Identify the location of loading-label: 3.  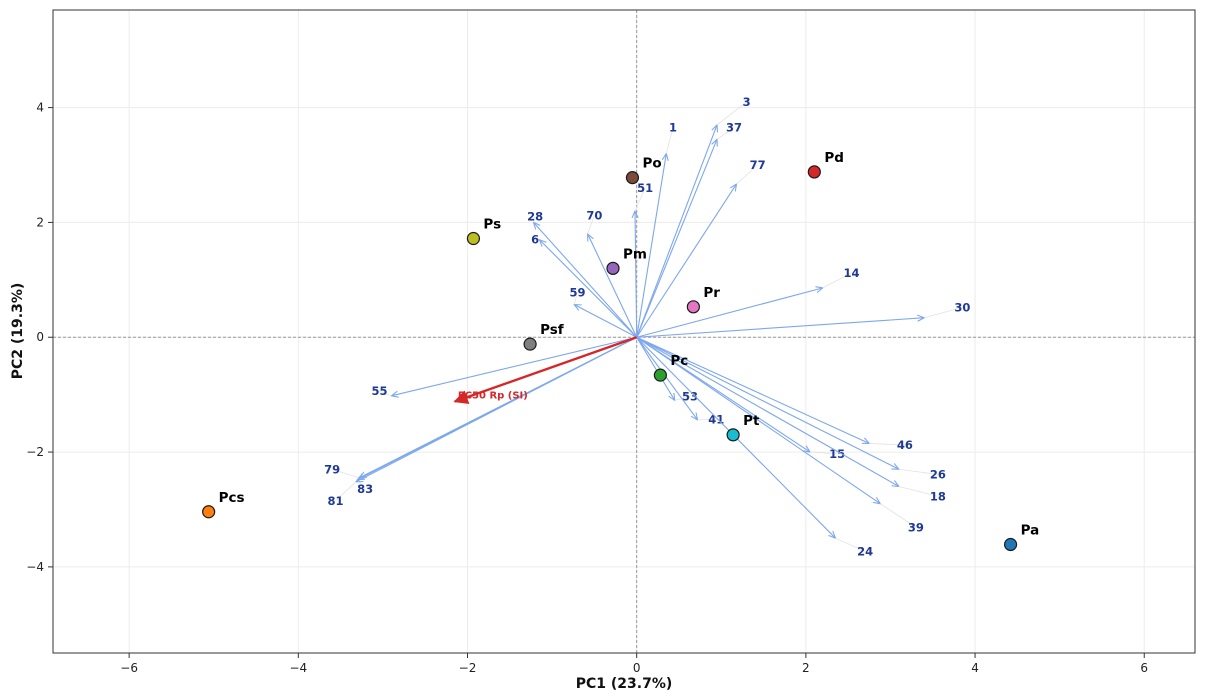
(747, 102).